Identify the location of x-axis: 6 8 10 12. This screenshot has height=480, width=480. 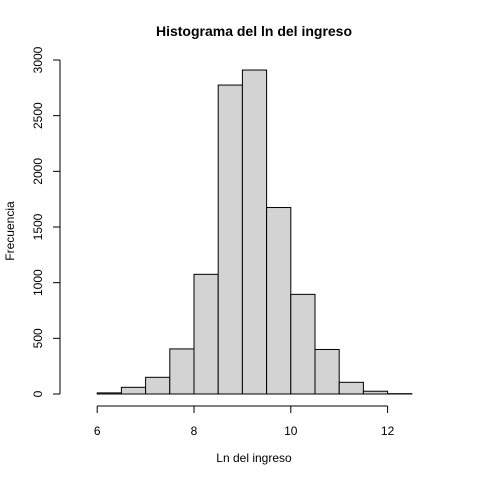
(244, 421).